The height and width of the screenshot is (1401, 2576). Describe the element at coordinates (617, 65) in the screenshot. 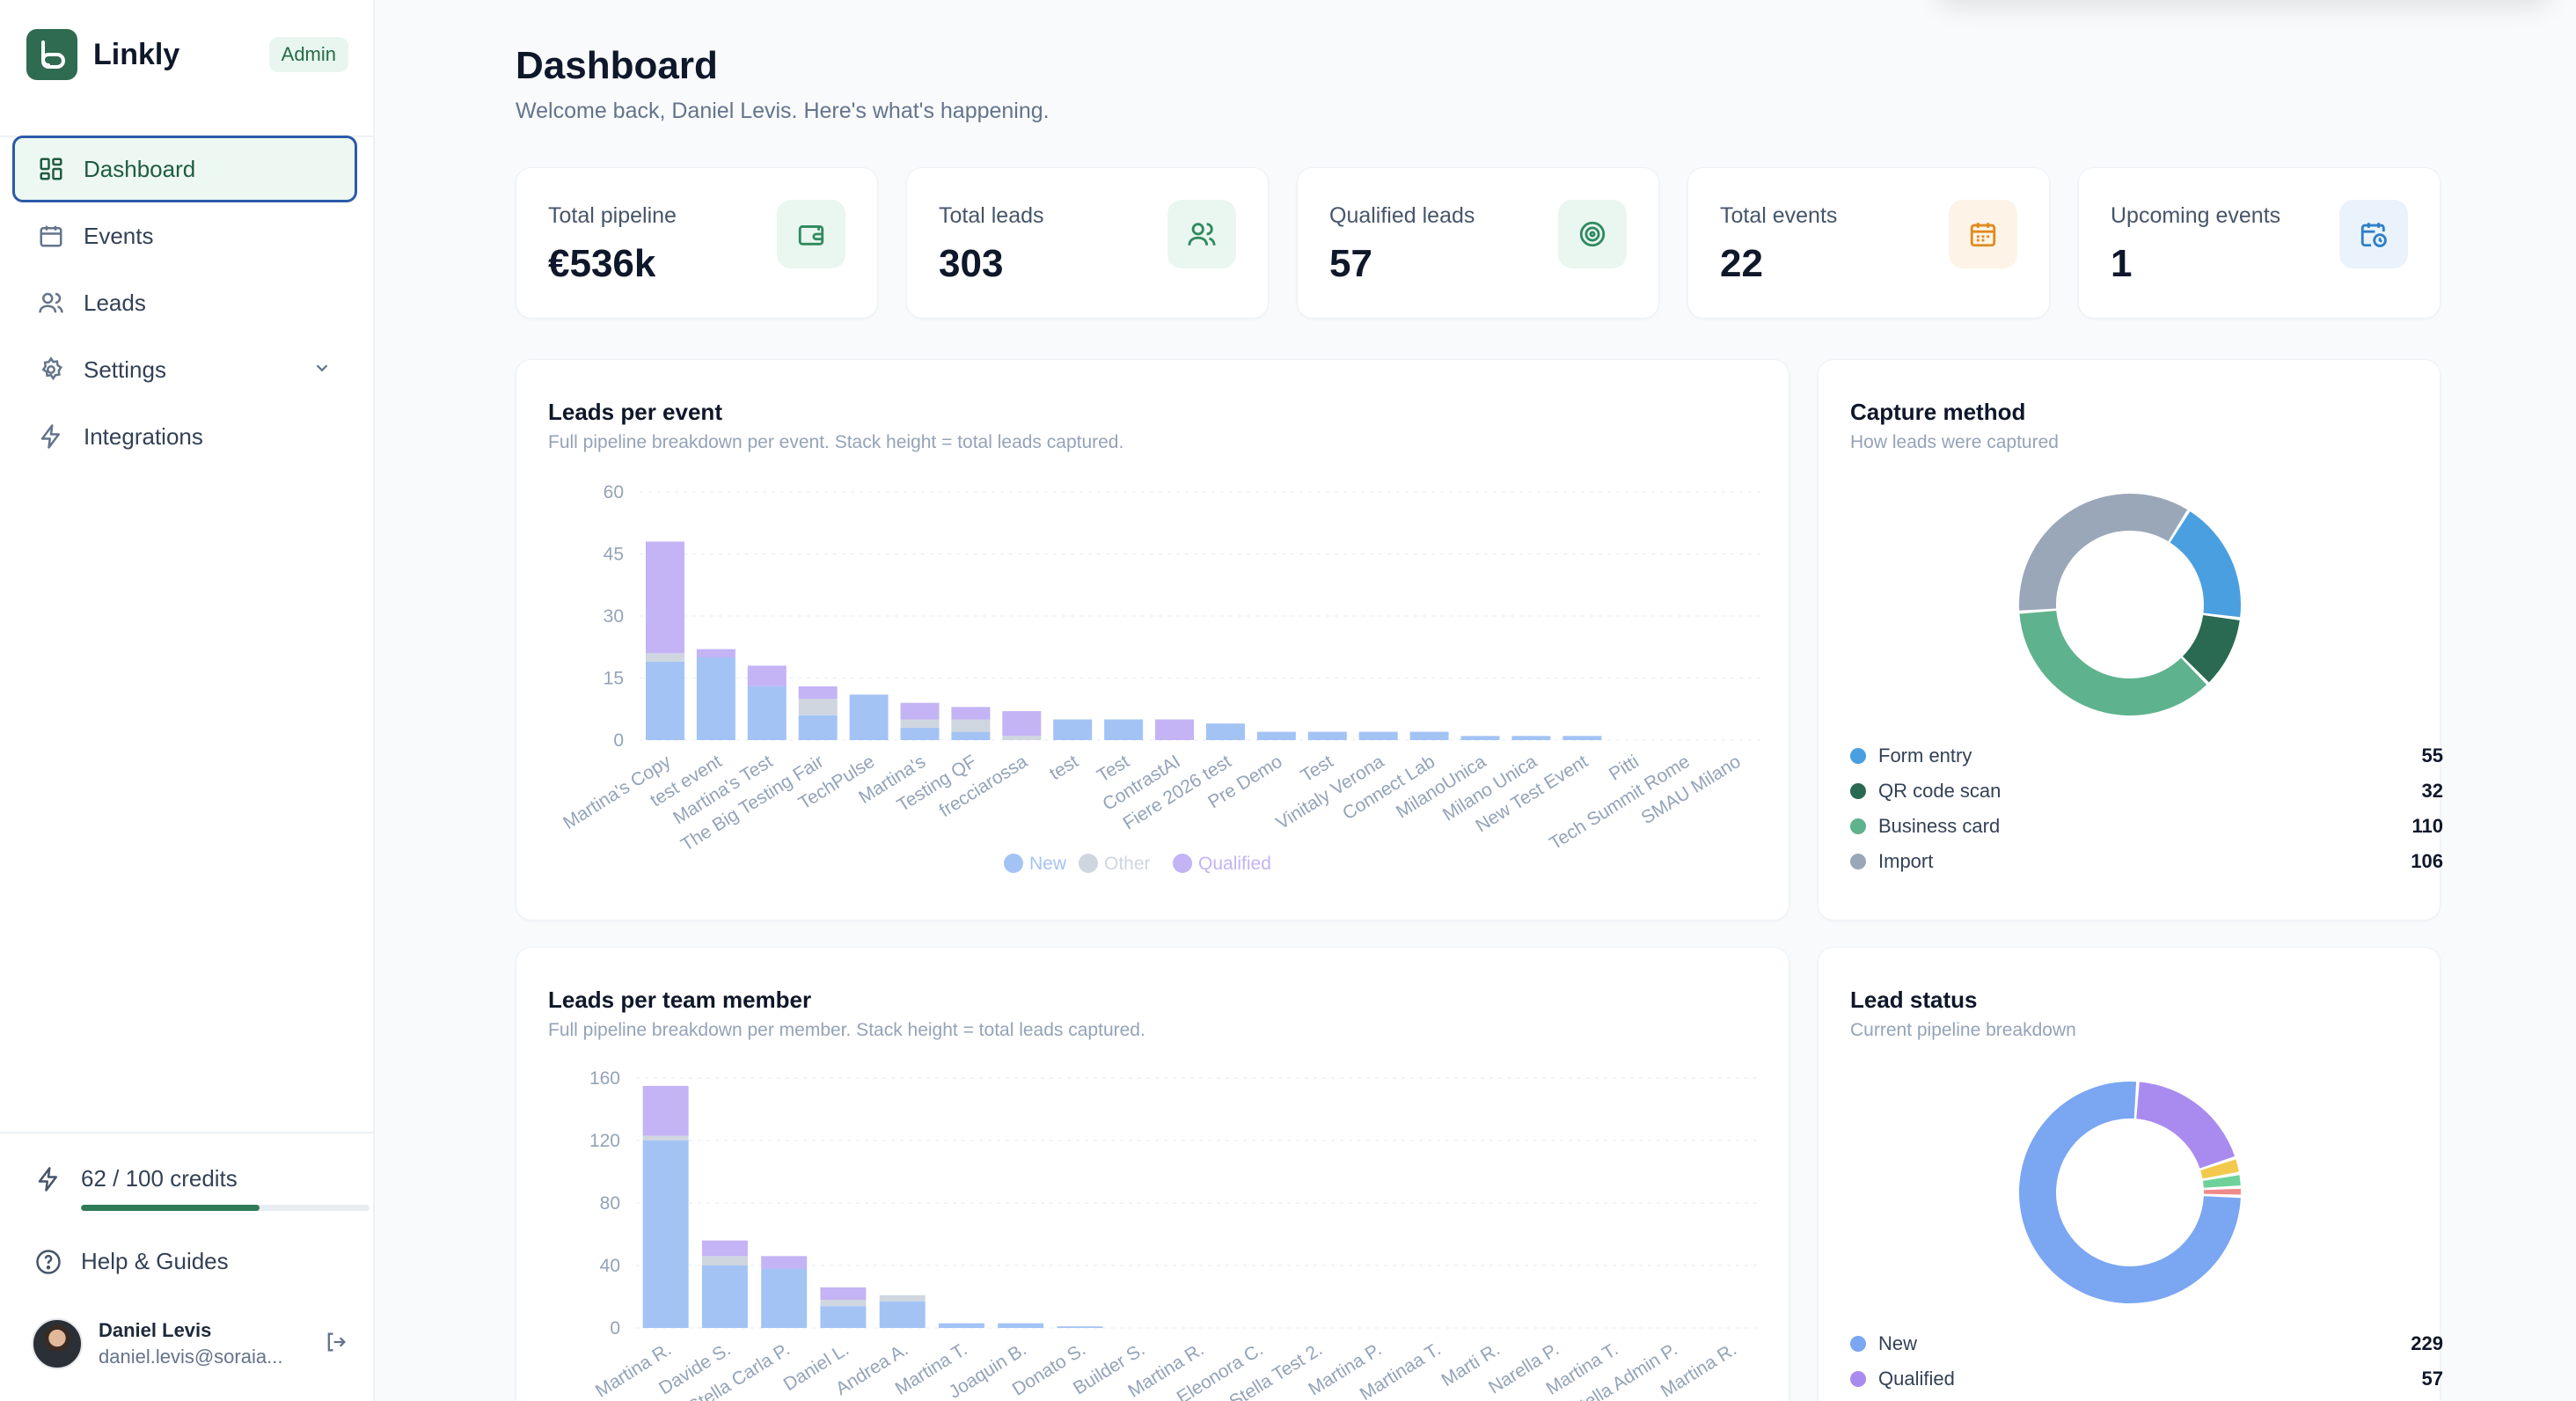

I see `page-title: Dashboard` at that location.